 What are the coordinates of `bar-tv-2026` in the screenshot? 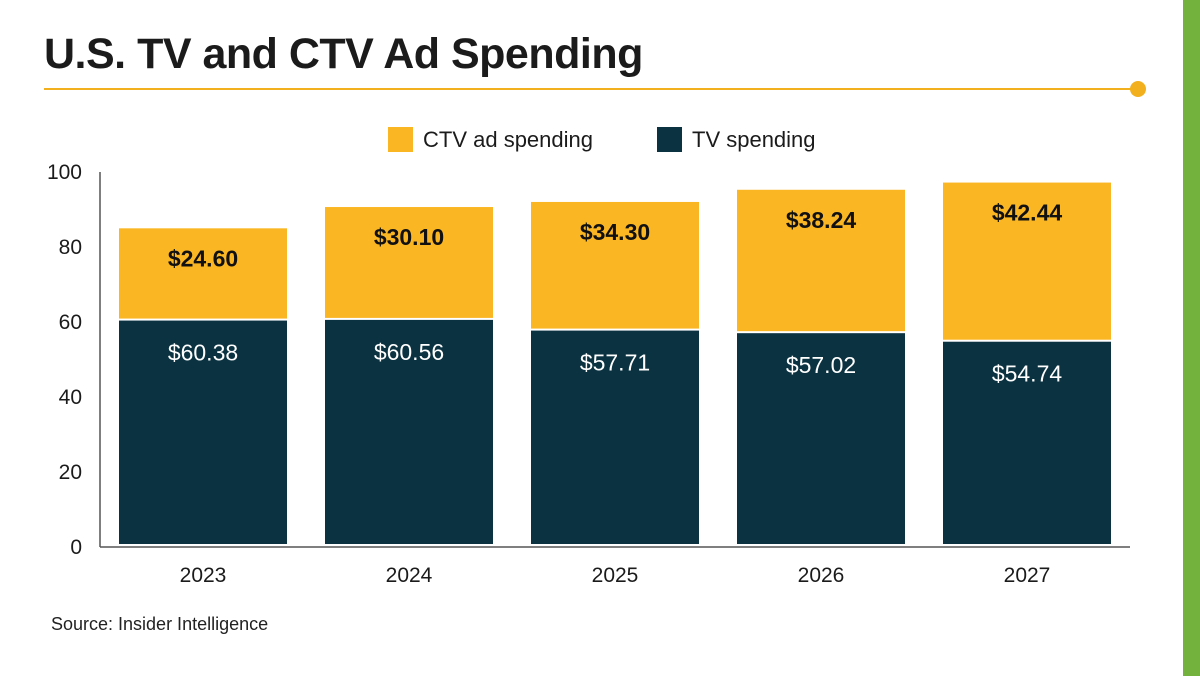 It's located at (821, 438).